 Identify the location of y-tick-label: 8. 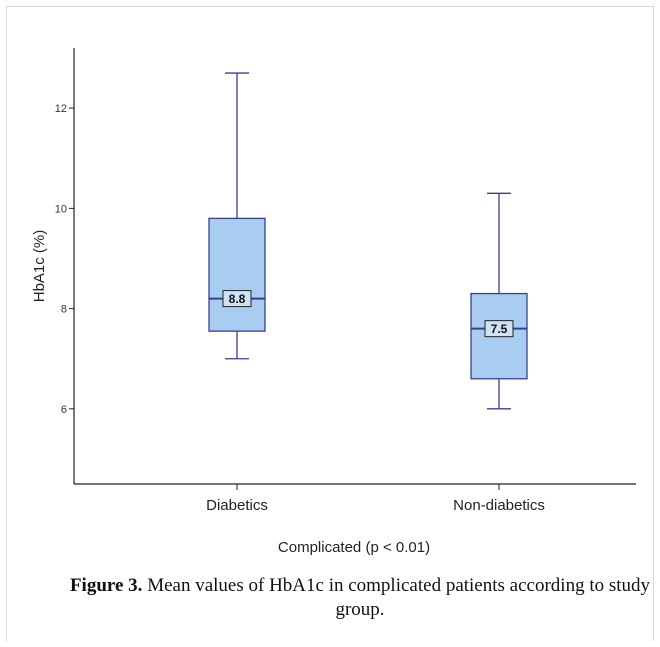
(64, 310).